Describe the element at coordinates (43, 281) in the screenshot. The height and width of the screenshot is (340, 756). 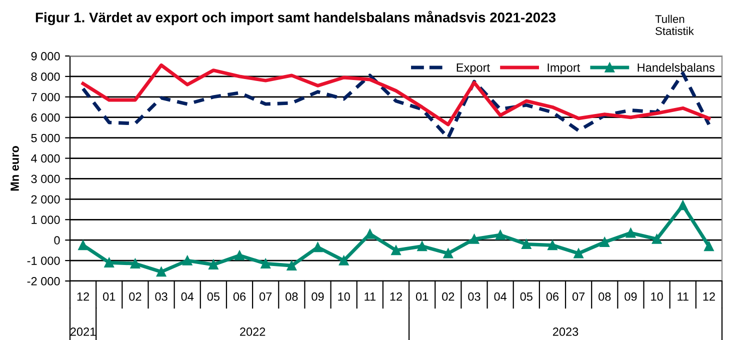
I see `y-tick-label: -2 000` at that location.